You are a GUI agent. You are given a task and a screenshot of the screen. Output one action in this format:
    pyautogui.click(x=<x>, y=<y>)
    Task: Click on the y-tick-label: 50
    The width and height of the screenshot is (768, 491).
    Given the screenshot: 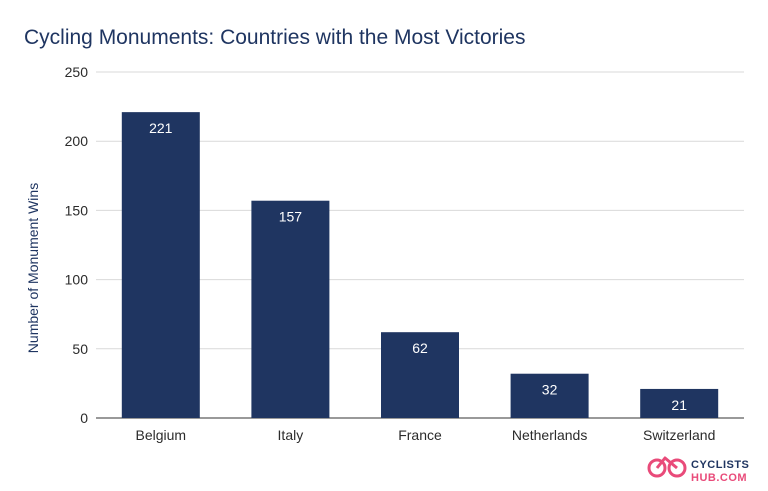 What is the action you would take?
    pyautogui.click(x=80, y=349)
    